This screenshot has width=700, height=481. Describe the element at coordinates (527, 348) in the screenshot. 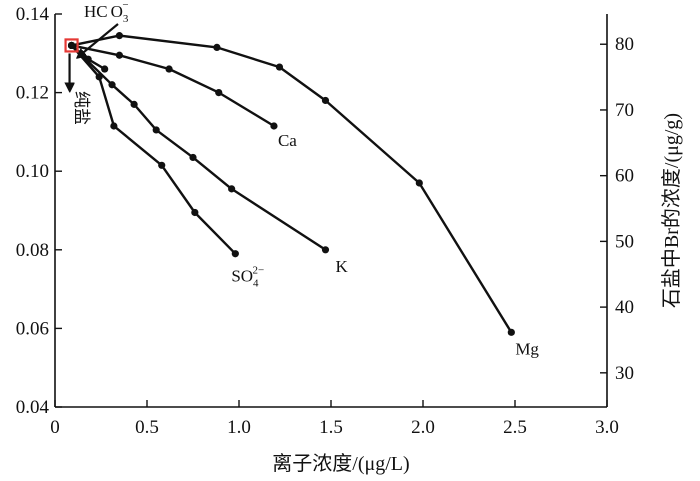

I see `series-label-mg: Mg` at that location.